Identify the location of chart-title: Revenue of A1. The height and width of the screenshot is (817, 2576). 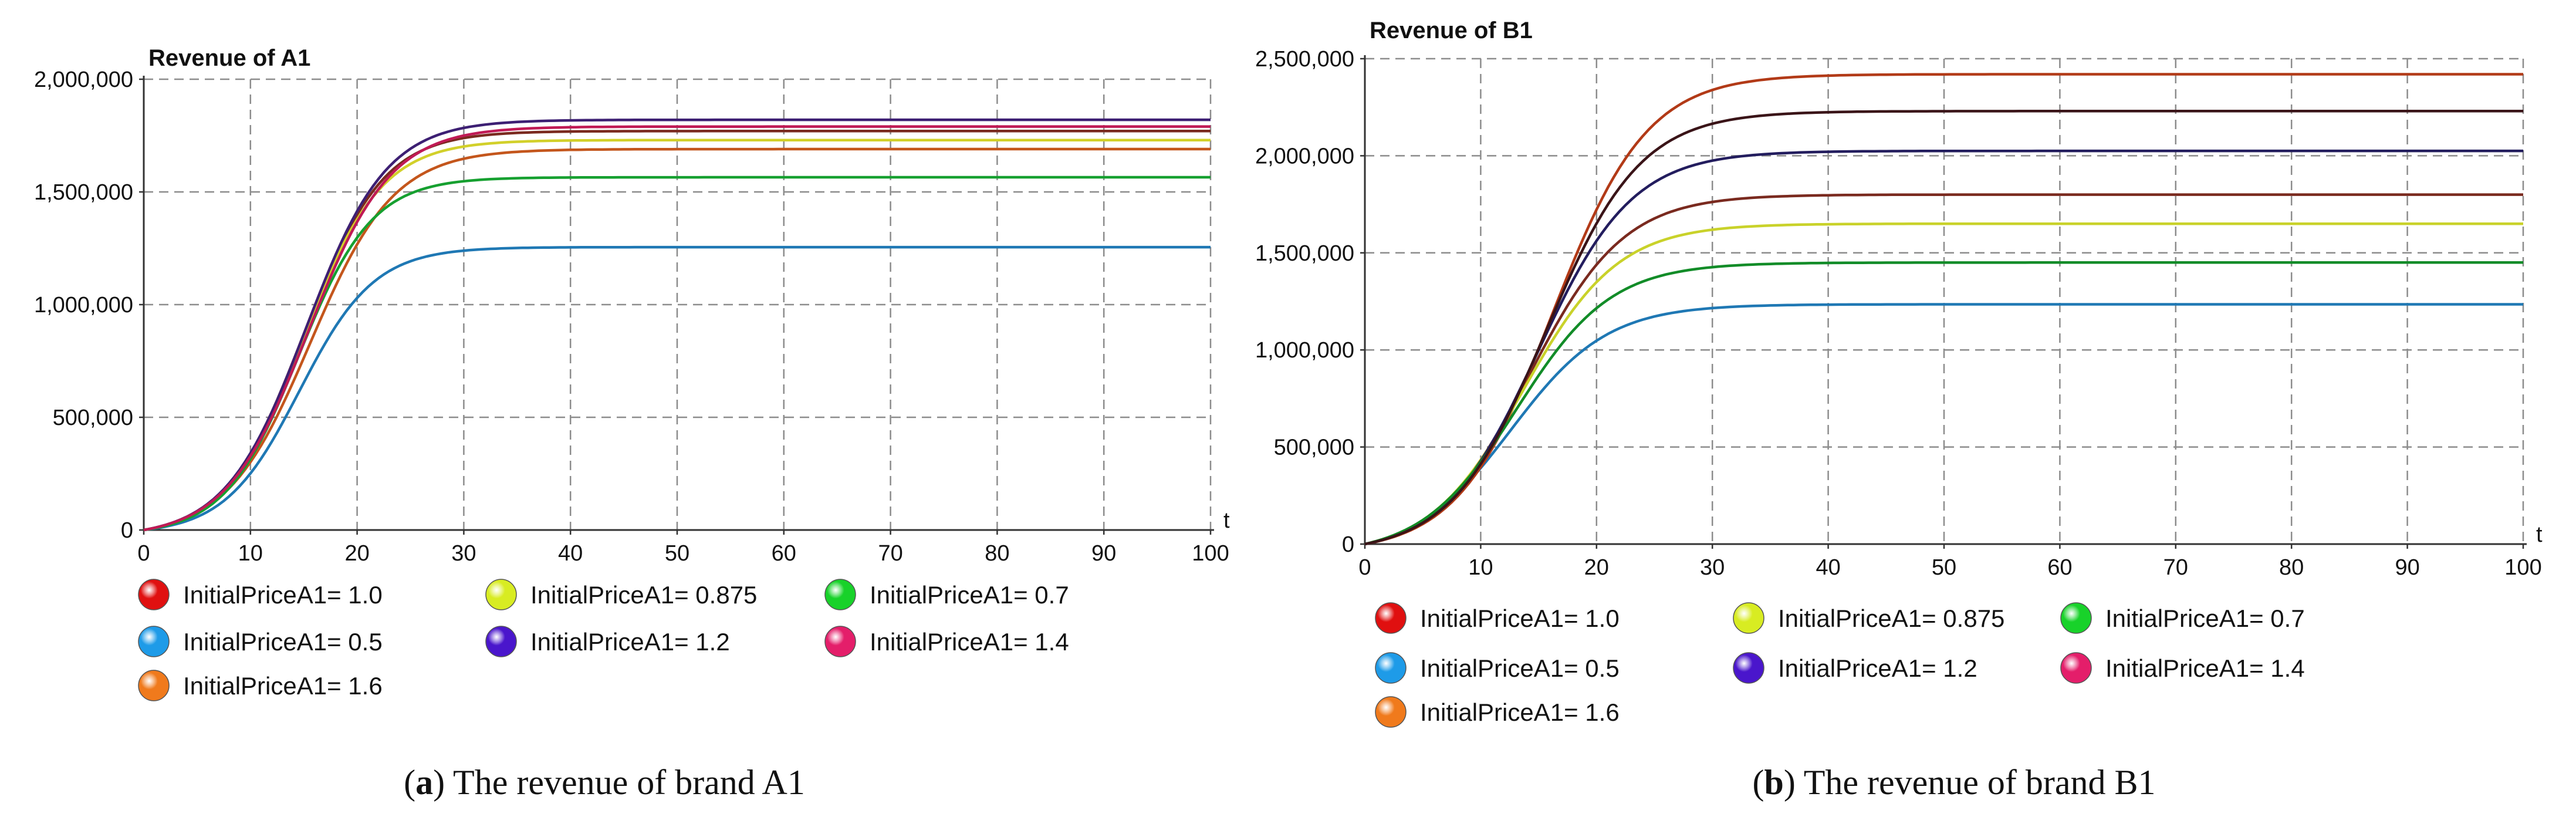
(229, 58).